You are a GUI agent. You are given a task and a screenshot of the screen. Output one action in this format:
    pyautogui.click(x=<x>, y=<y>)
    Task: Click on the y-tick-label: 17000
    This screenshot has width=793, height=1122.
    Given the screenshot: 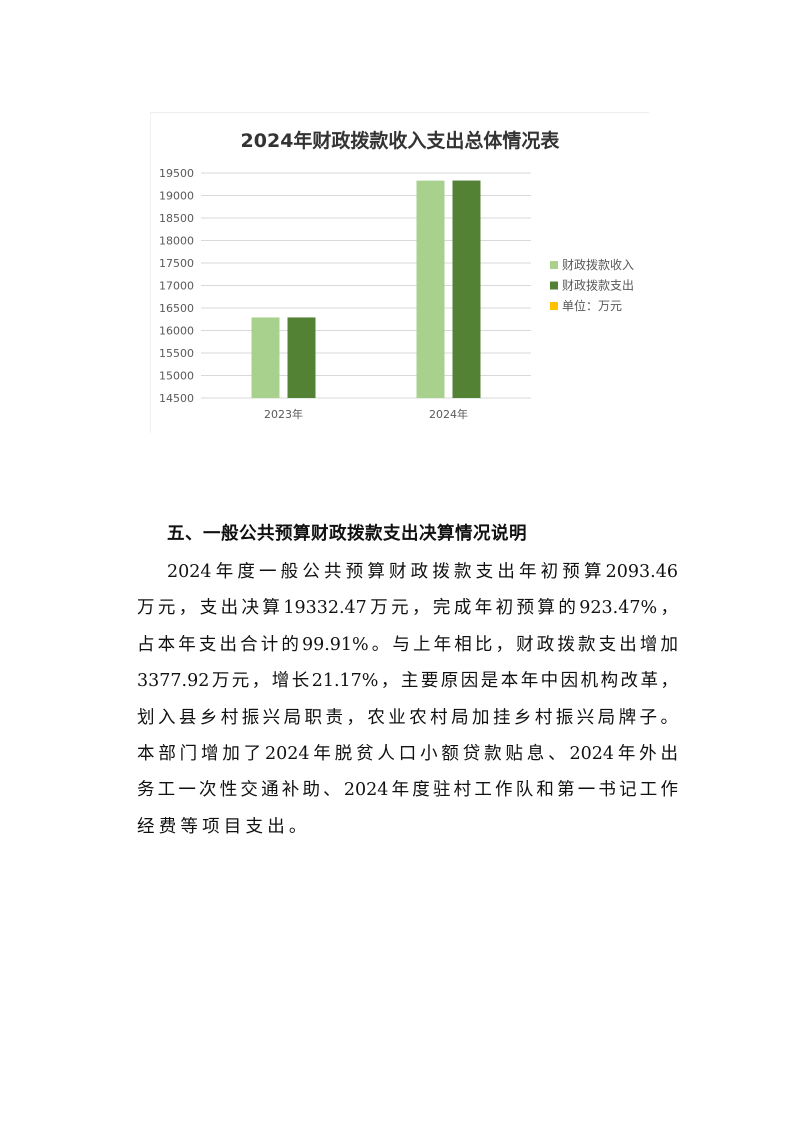 What is the action you would take?
    pyautogui.click(x=176, y=286)
    